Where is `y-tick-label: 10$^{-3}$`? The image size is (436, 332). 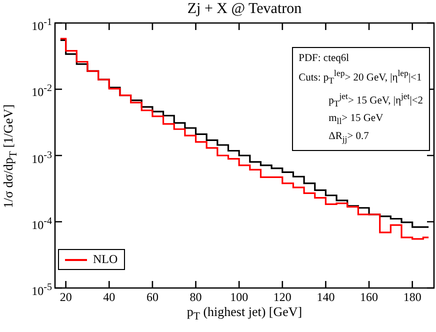 y-tick-label: 10$^{-3}$ is located at coordinates (42, 158).